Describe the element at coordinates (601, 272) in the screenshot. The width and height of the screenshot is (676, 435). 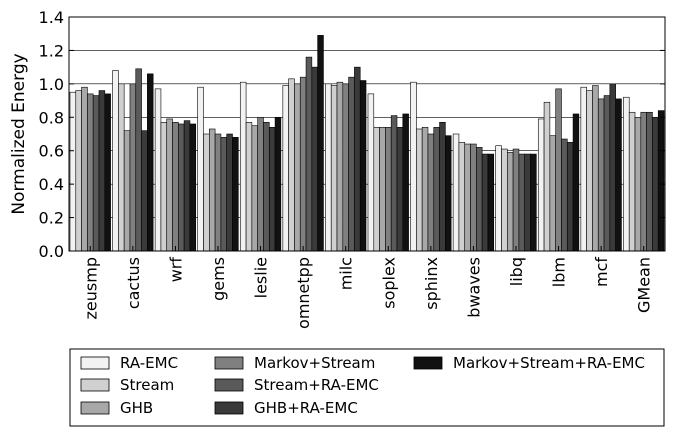
I see `x-tick-label: mcf` at that location.